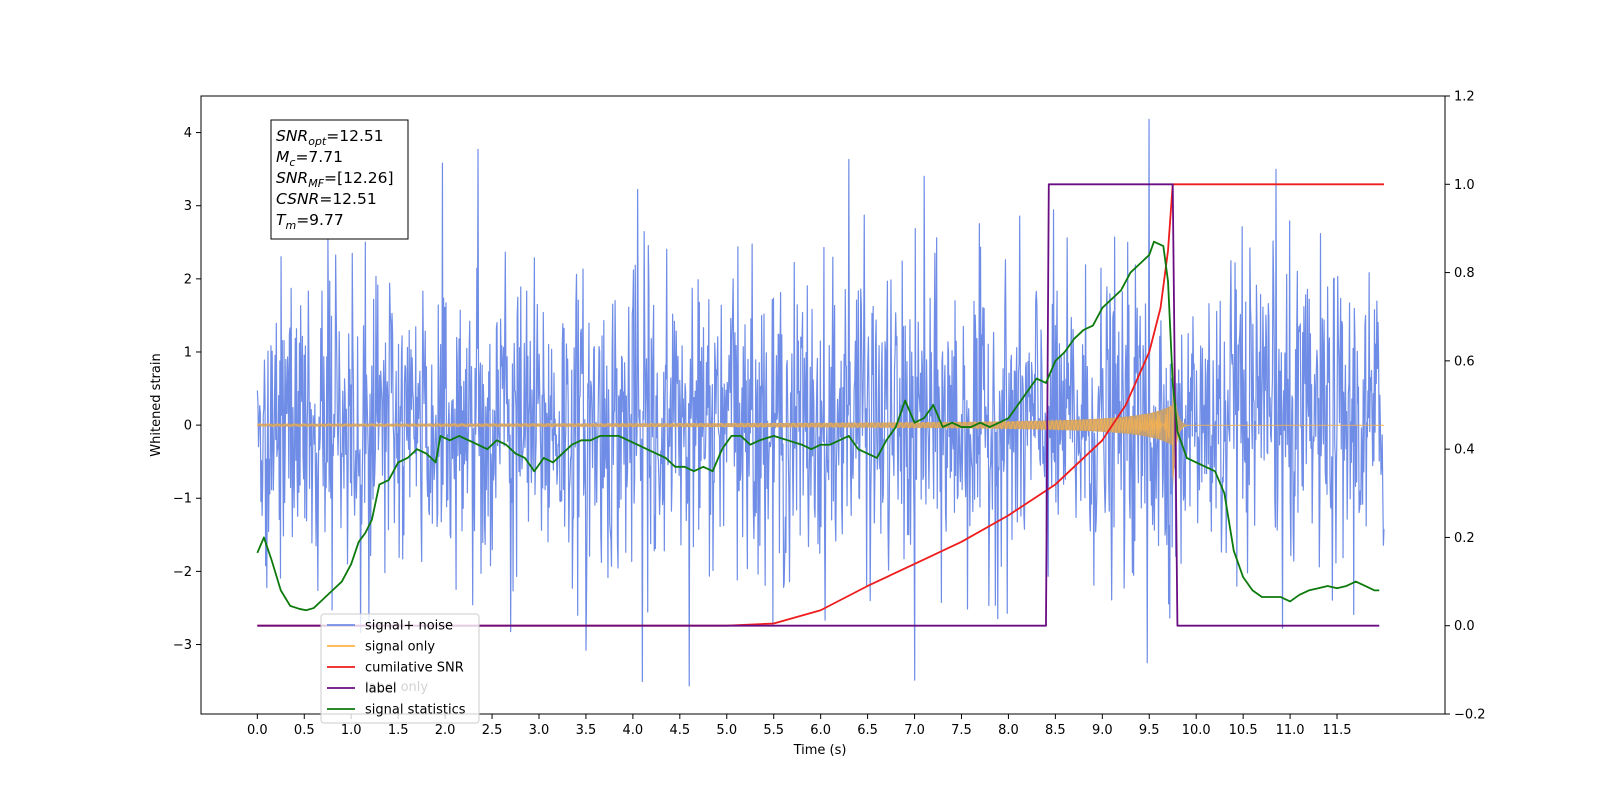 The width and height of the screenshot is (1600, 800). What do you see at coordinates (326, 199) in the screenshot?
I see `info-line: CSNR=12.51` at bounding box center [326, 199].